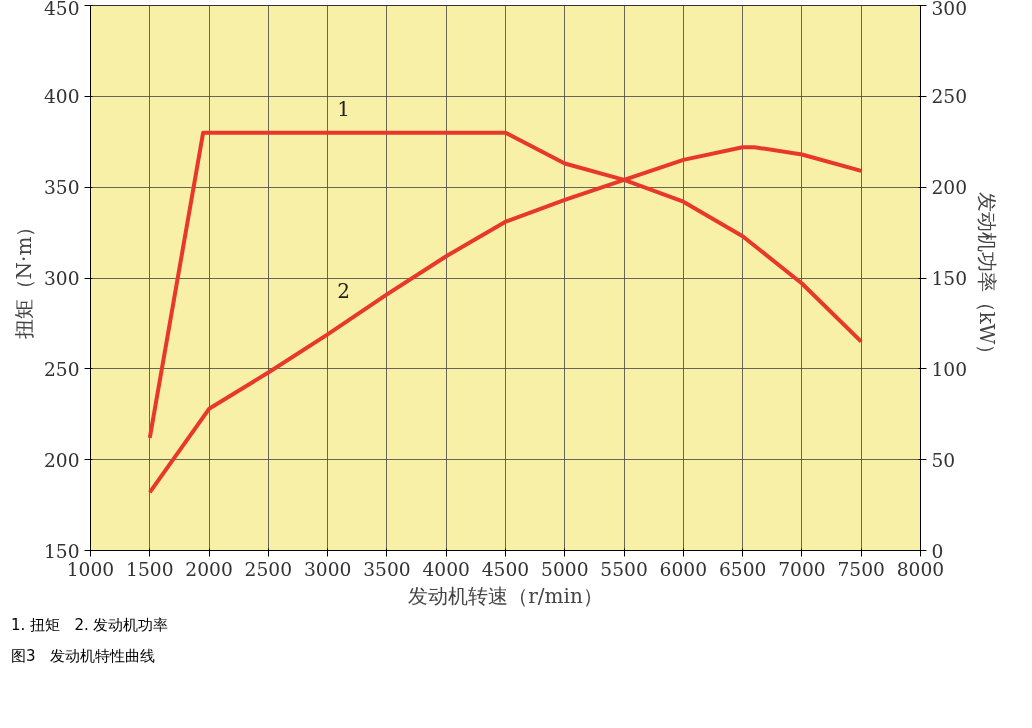  Describe the element at coordinates (61, 369) in the screenshot. I see `y-tick-label: 250` at that location.